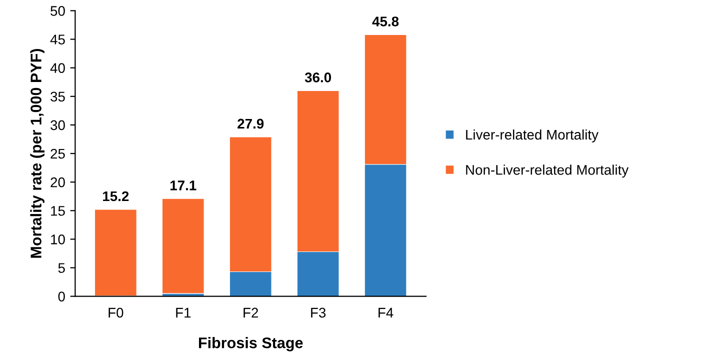 The width and height of the screenshot is (716, 357). Describe the element at coordinates (532, 135) in the screenshot. I see `legend-label: Liver-related Mortality` at that location.